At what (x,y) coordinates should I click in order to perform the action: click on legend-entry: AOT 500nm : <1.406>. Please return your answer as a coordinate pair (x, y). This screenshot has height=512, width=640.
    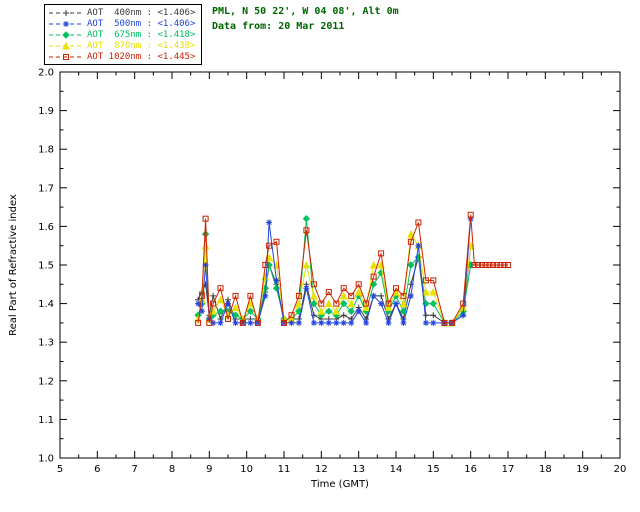
    Looking at the image, I should click on (122, 23).